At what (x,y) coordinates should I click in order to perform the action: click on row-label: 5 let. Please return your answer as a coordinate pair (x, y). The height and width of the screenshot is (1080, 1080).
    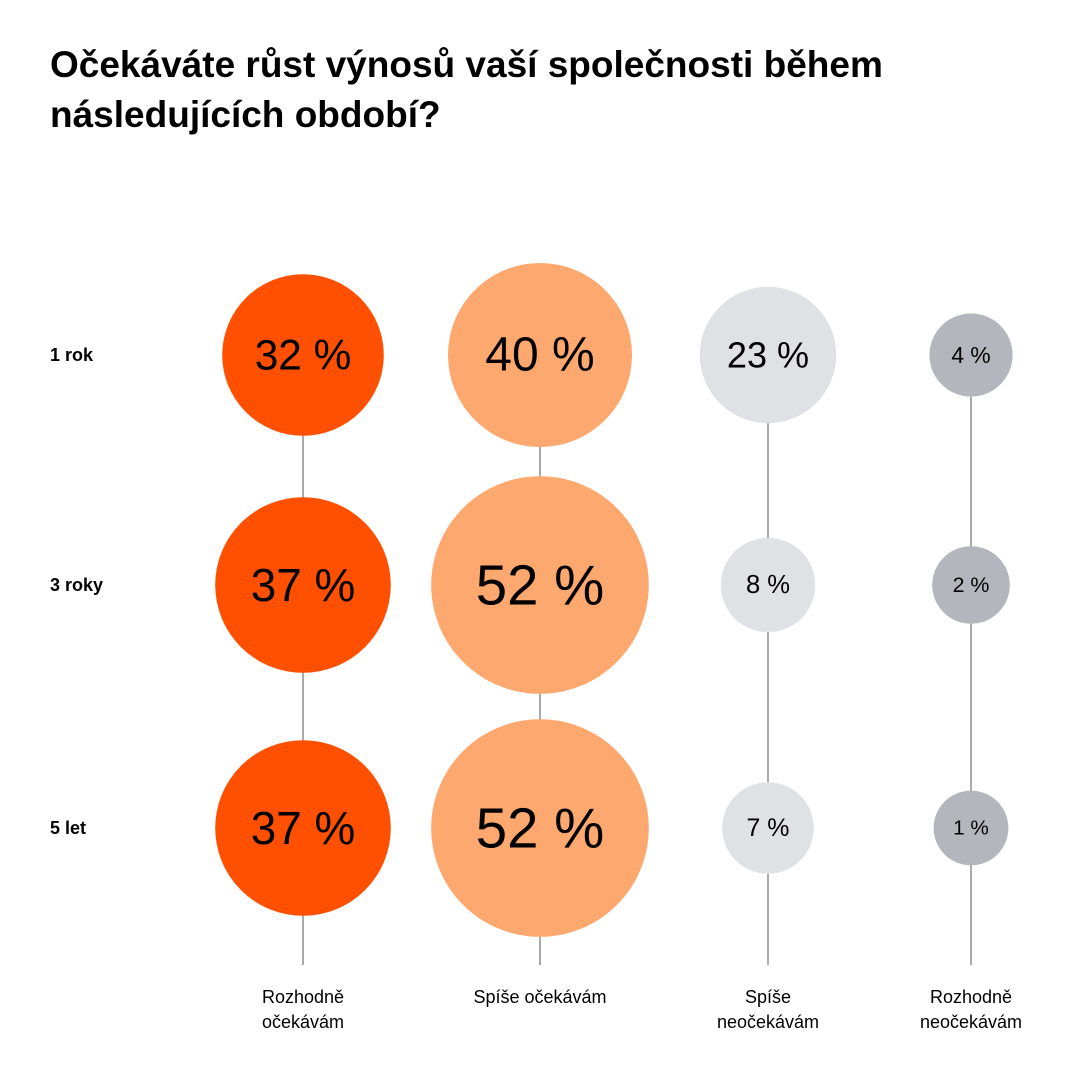
    Looking at the image, I should click on (68, 828).